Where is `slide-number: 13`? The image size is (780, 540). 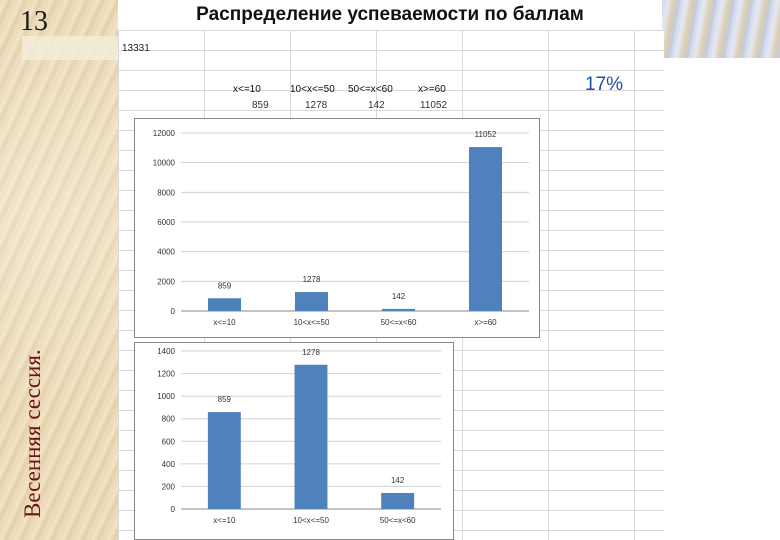
slide-number: 13 is located at coordinates (34, 21).